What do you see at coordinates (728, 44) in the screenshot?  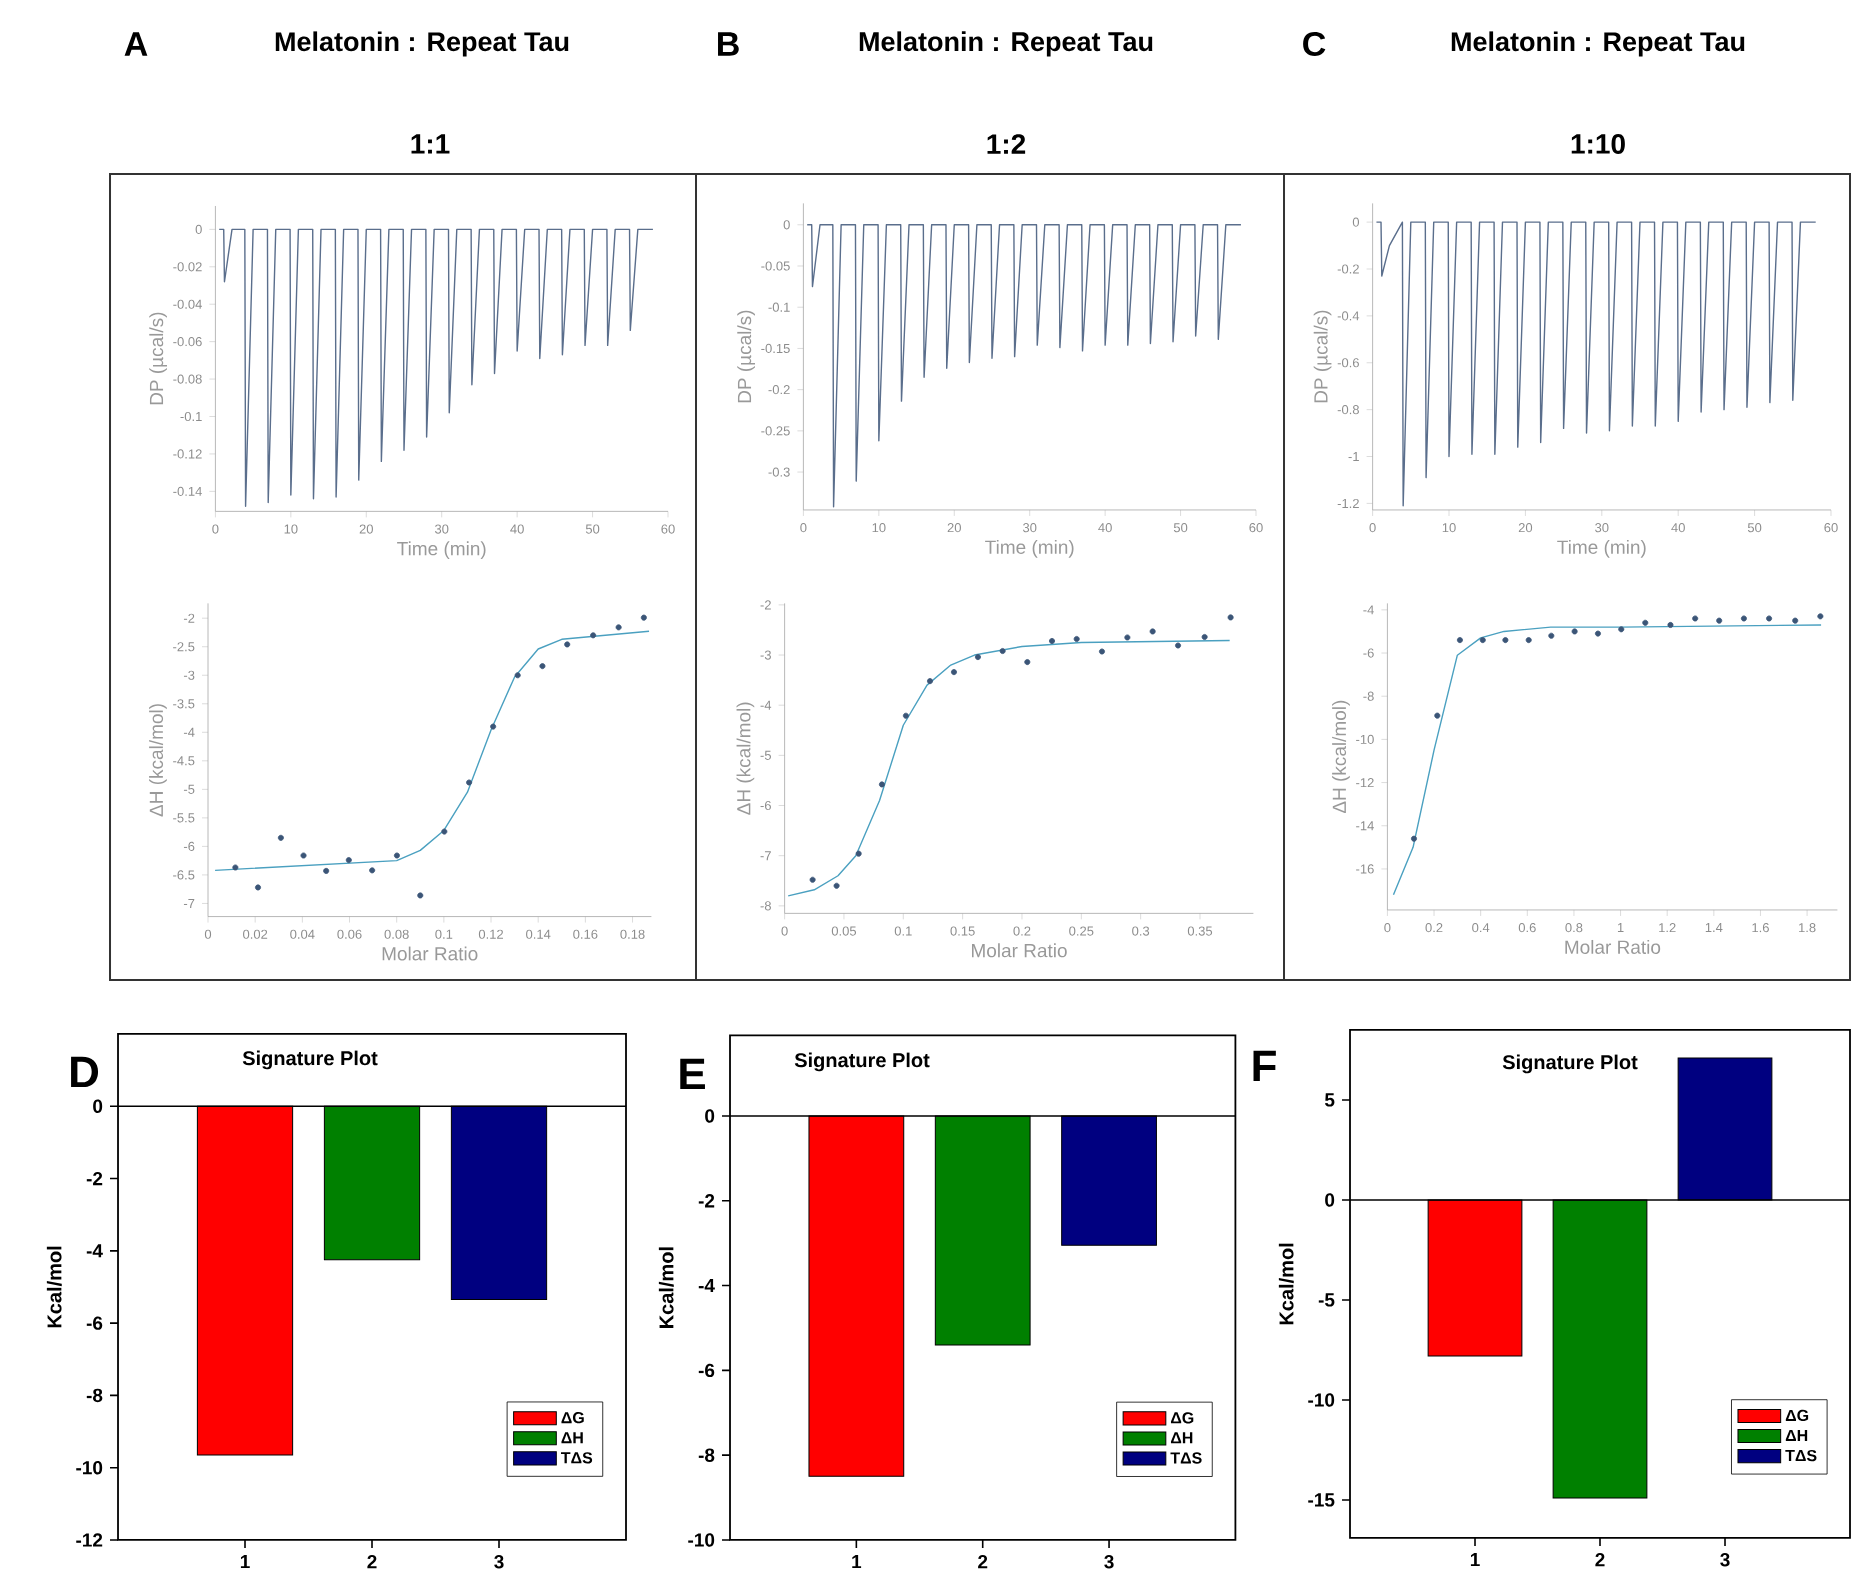 I see `text: B` at bounding box center [728, 44].